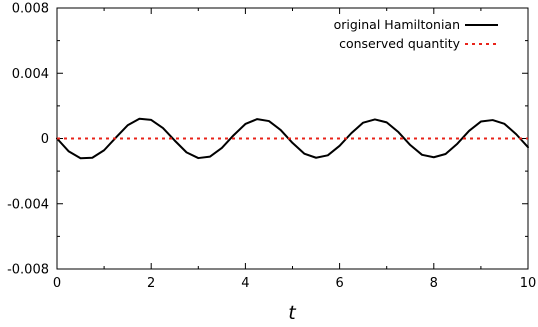 Image resolution: width=538 pixels, height=327 pixels. What do you see at coordinates (292, 313) in the screenshot?
I see `x-axis-label: t` at bounding box center [292, 313].